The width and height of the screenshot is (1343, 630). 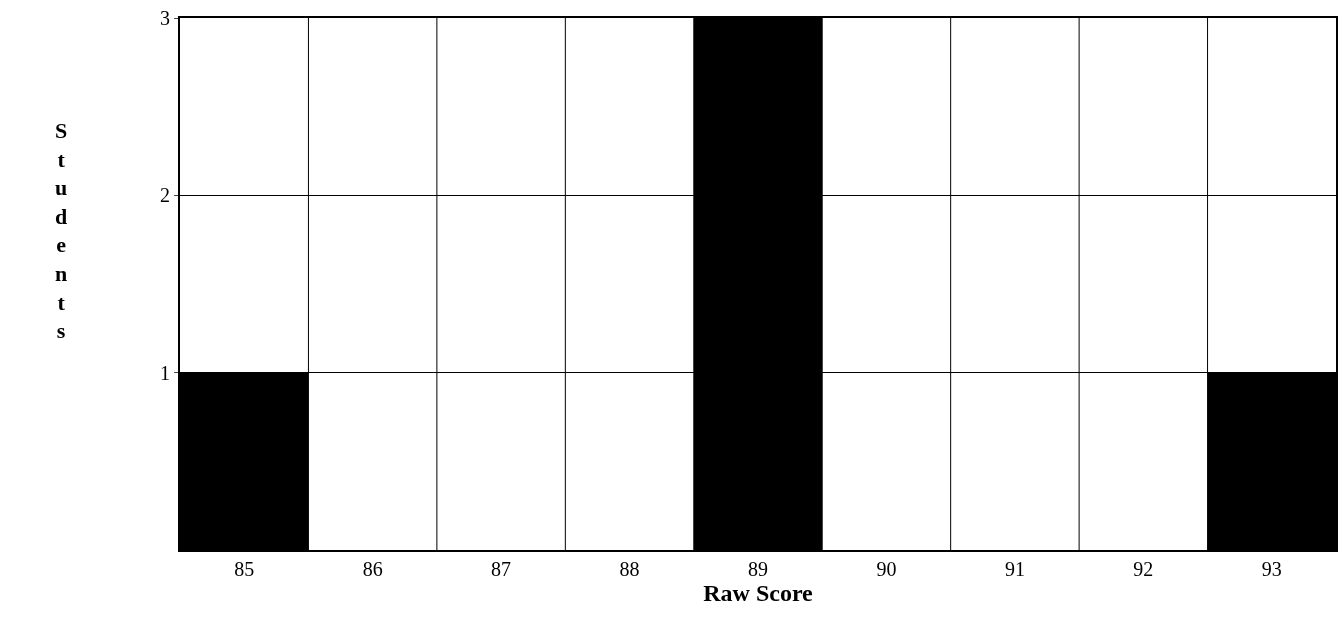 I want to click on y-tick-label: 1, so click(x=165, y=372).